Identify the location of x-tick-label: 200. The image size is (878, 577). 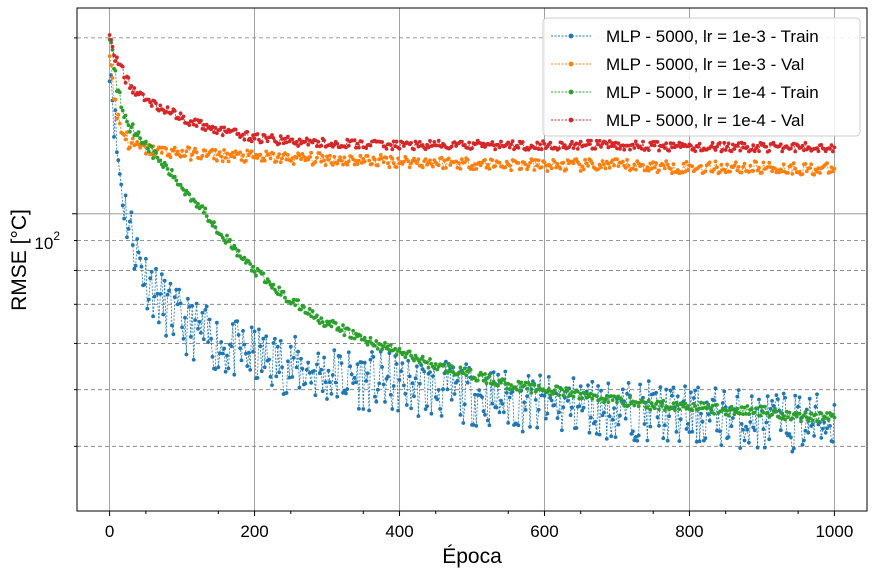
(254, 531).